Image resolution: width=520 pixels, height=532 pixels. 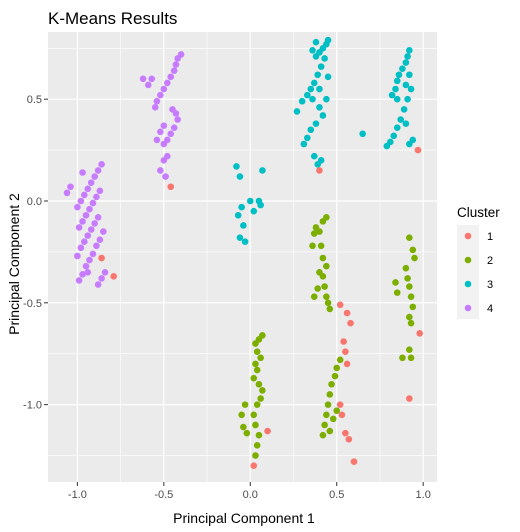 What do you see at coordinates (35, 253) in the screenshot?
I see `y-axis: -1.0 -0.5 0.0 0.5` at bounding box center [35, 253].